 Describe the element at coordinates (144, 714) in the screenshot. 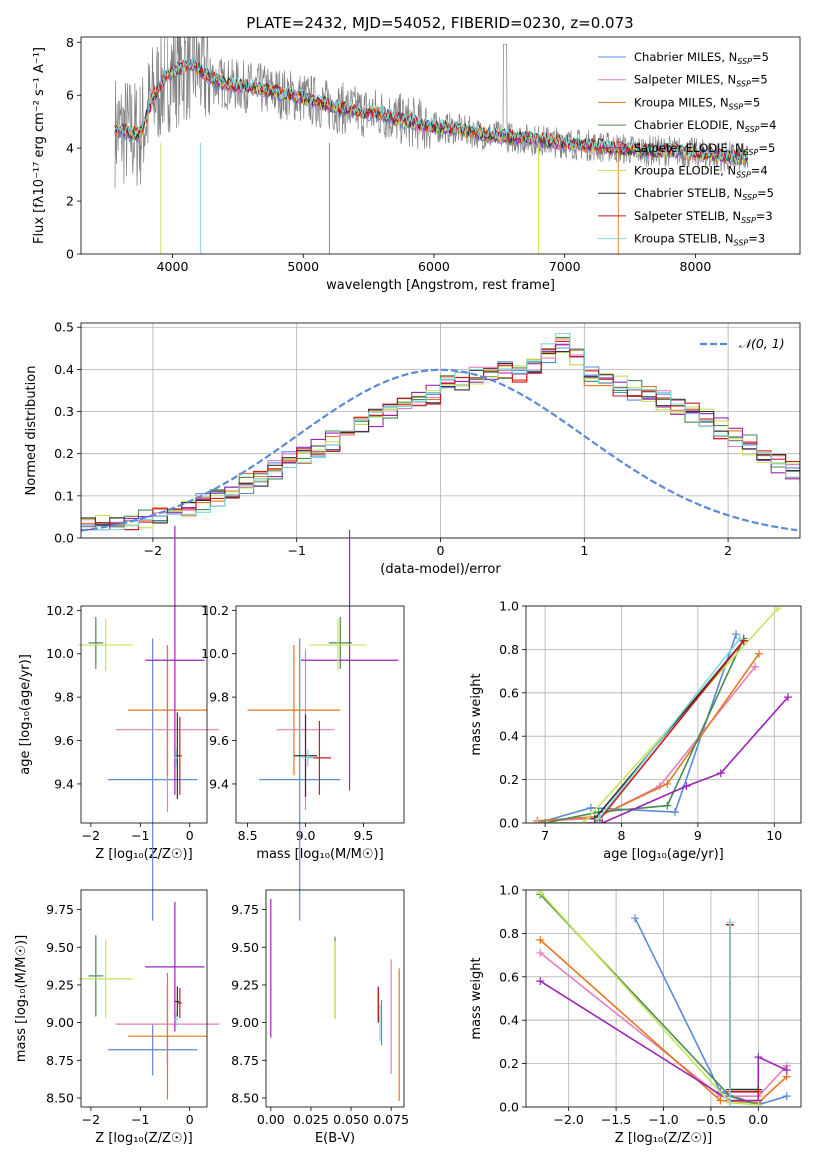

I see `age-vs-Z-frame` at that location.